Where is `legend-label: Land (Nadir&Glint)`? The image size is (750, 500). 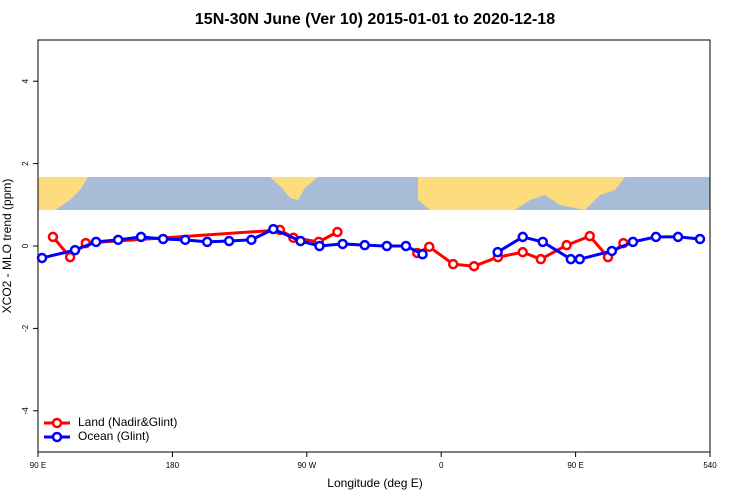 legend-label: Land (Nadir&Glint) is located at coordinates (127, 422).